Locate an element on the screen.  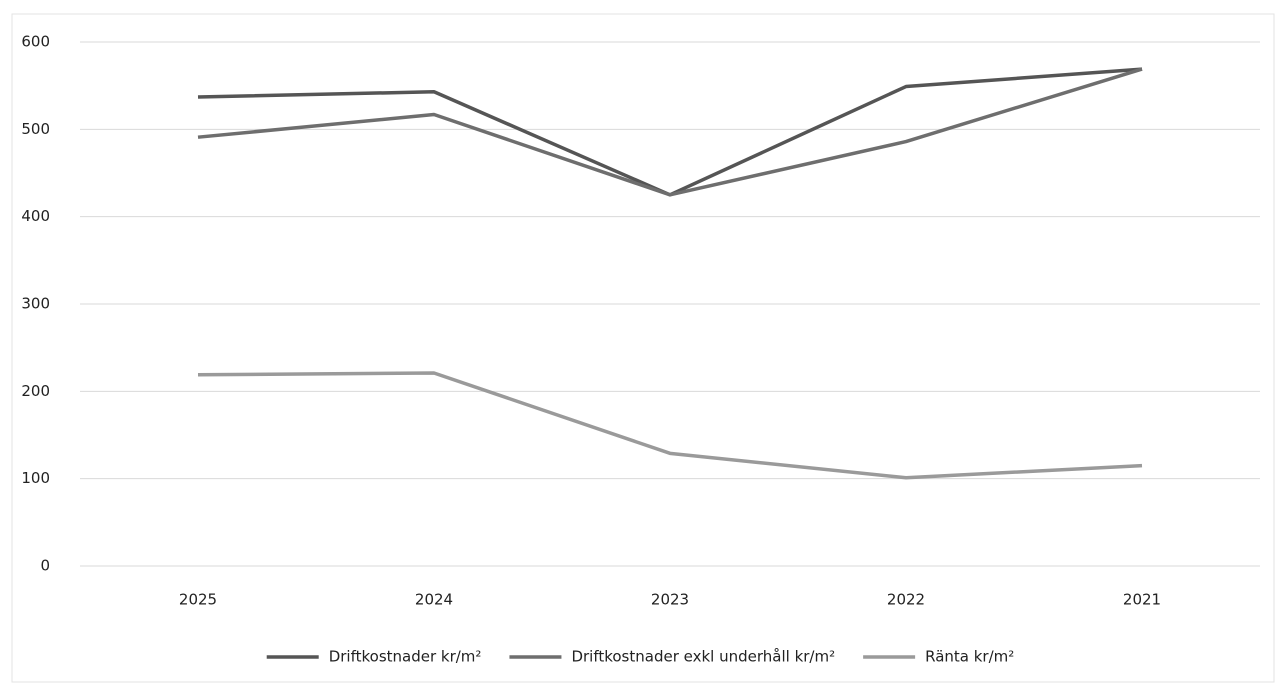
legend-label: Driftkostnader kr/m² is located at coordinates (405, 657).